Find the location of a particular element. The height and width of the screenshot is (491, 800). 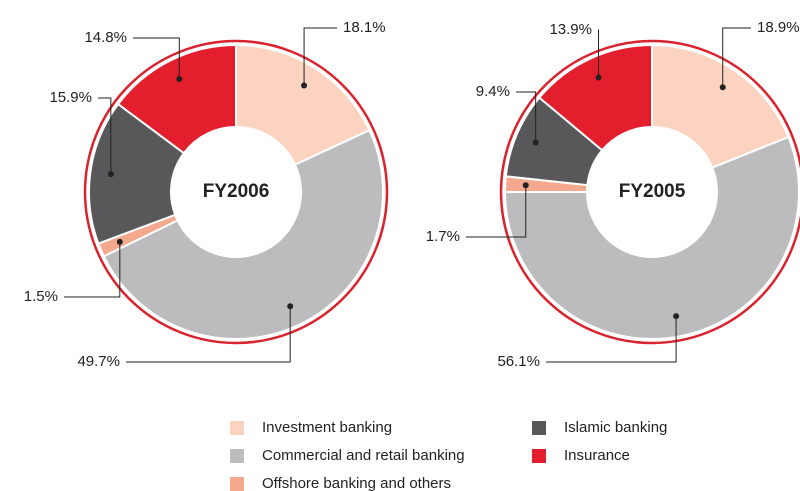

chart-title: FY2005 is located at coordinates (652, 191).